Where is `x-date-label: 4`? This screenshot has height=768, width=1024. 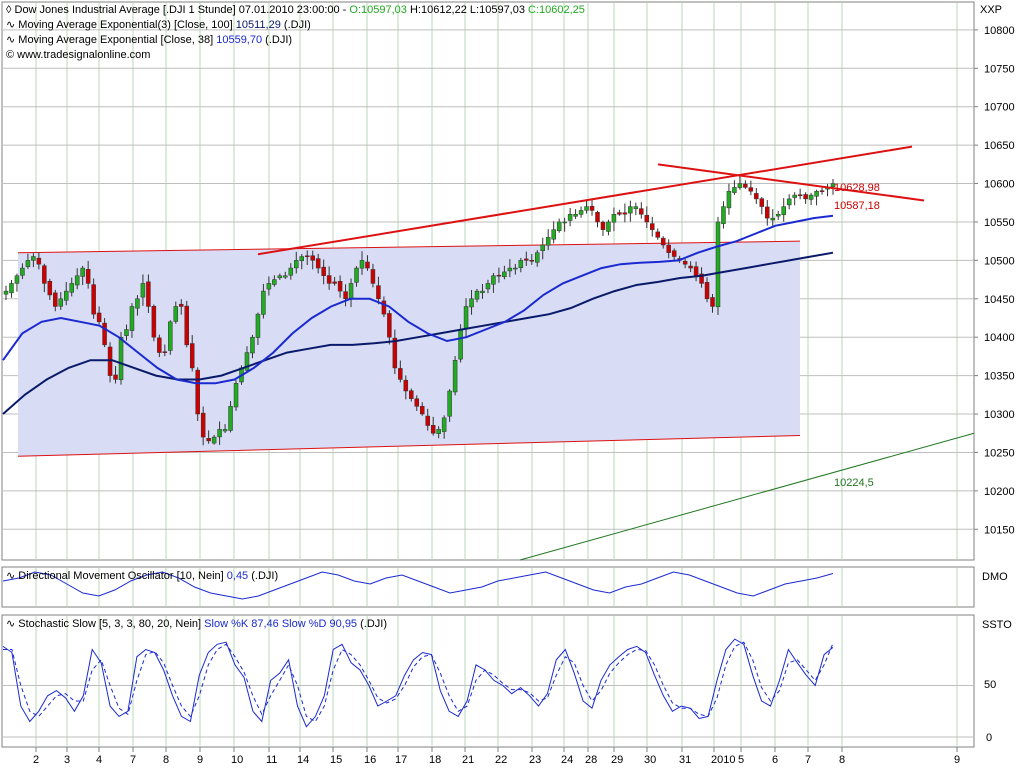 x-date-label: 4 is located at coordinates (99, 760).